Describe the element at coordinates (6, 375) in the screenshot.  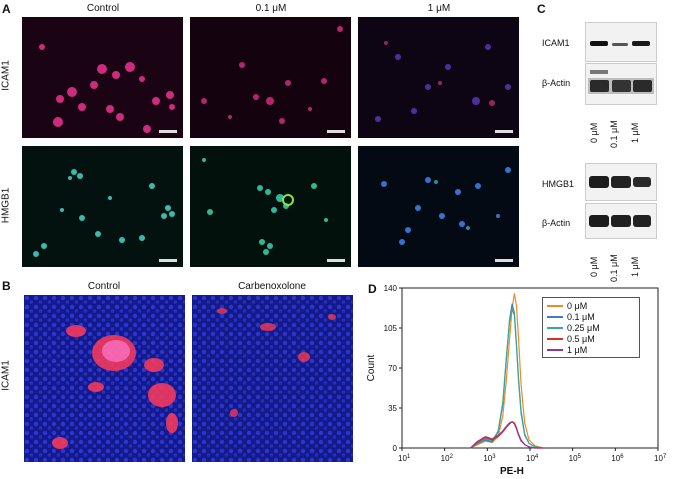
I see `panel-b-row-icam1: ICAM1` at that location.